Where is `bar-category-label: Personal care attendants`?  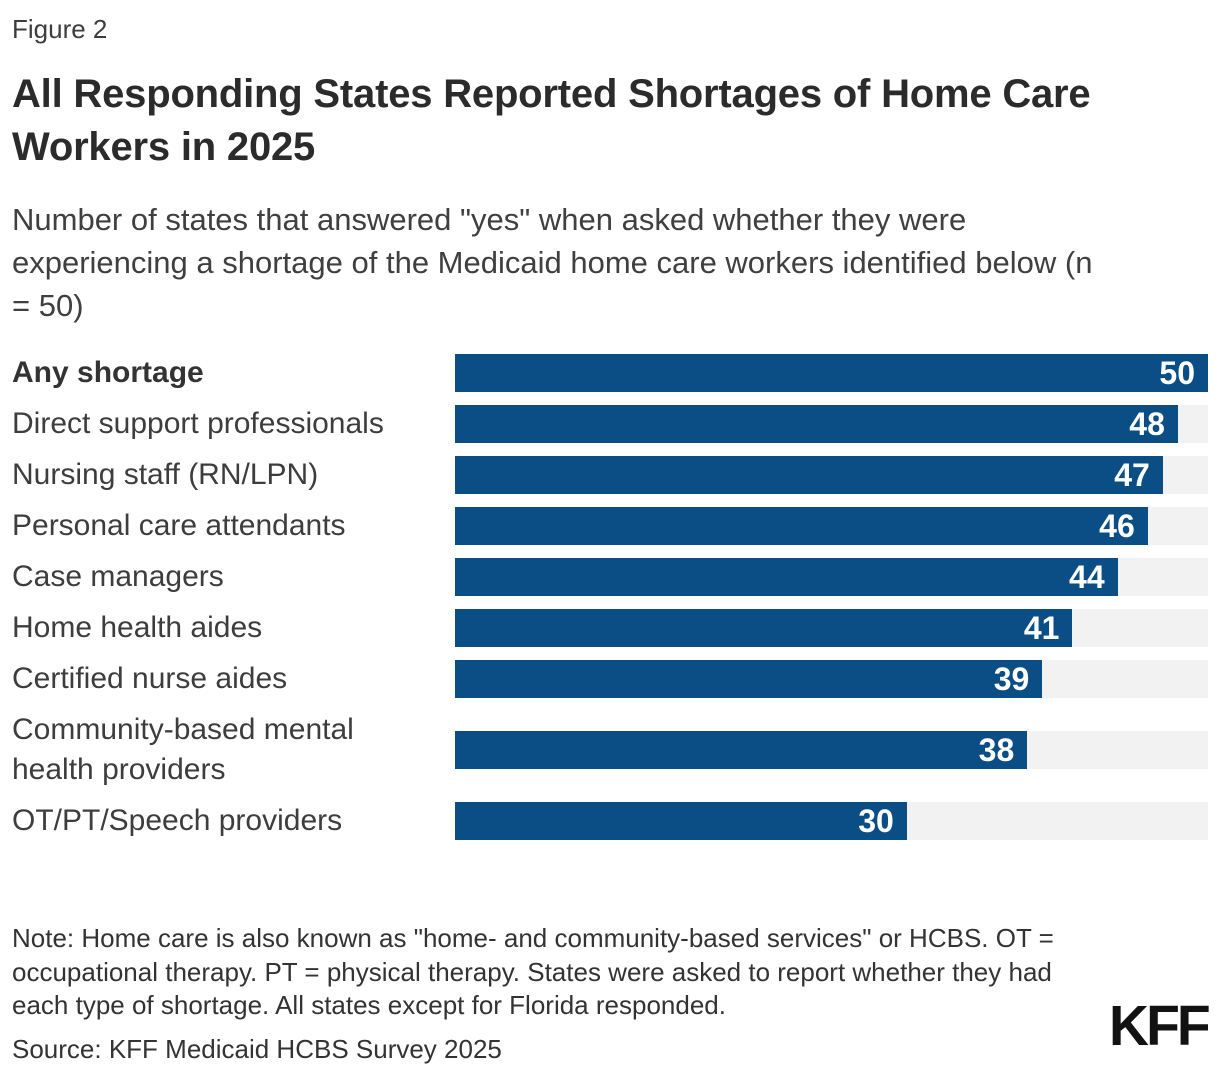 bar-category-label: Personal care attendants is located at coordinates (179, 525).